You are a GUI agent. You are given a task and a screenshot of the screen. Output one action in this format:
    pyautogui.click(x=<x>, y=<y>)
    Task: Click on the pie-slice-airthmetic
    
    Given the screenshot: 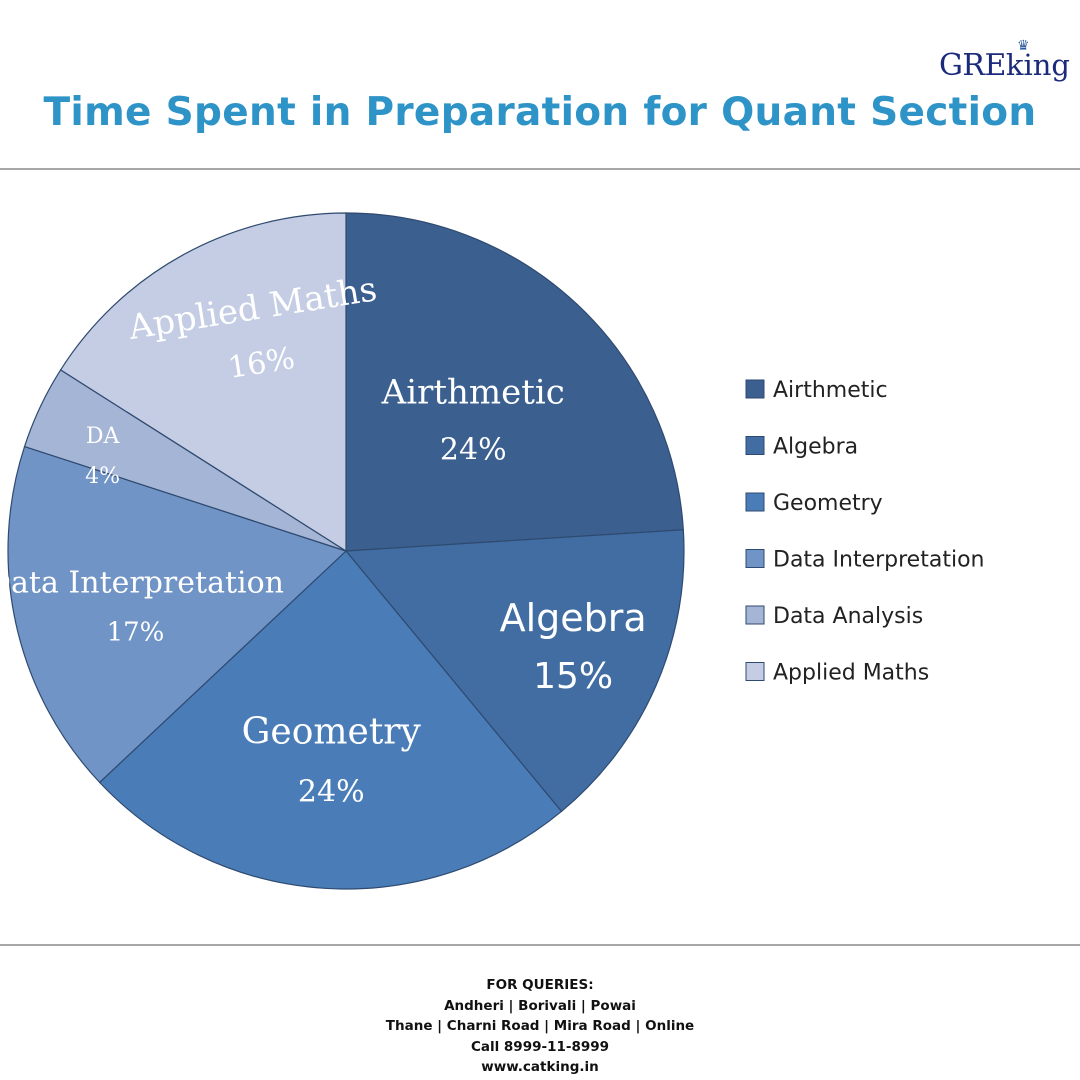 What is the action you would take?
    pyautogui.click(x=514, y=382)
    